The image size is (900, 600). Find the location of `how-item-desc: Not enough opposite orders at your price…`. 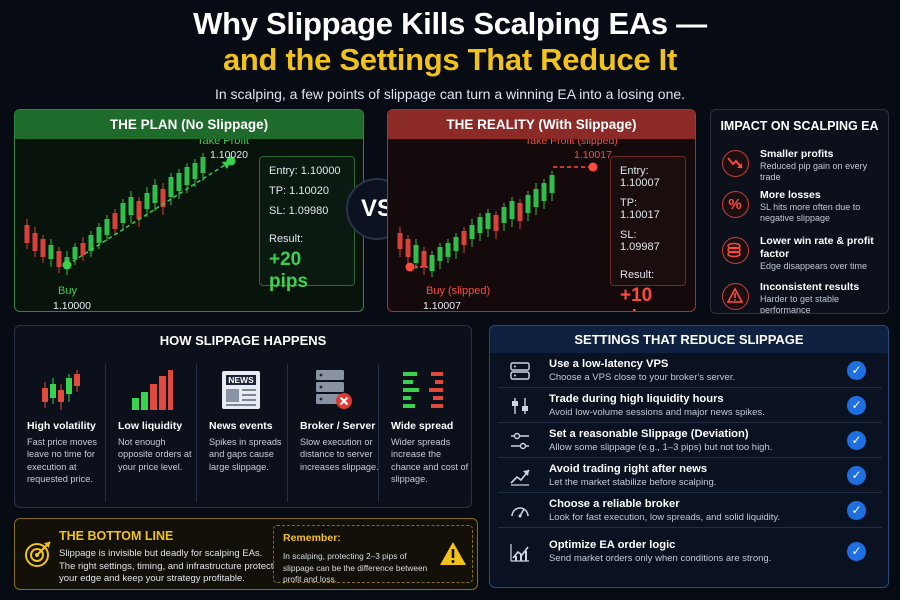

how-item-desc: Not enough opposite orders at your price… is located at coordinates (155, 454).